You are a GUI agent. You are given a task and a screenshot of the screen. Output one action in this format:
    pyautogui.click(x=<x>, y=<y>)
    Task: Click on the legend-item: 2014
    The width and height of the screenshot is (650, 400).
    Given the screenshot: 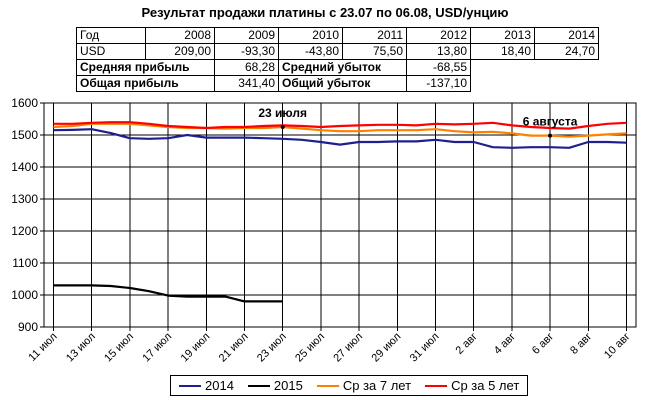 What is the action you would take?
    pyautogui.click(x=206, y=385)
    